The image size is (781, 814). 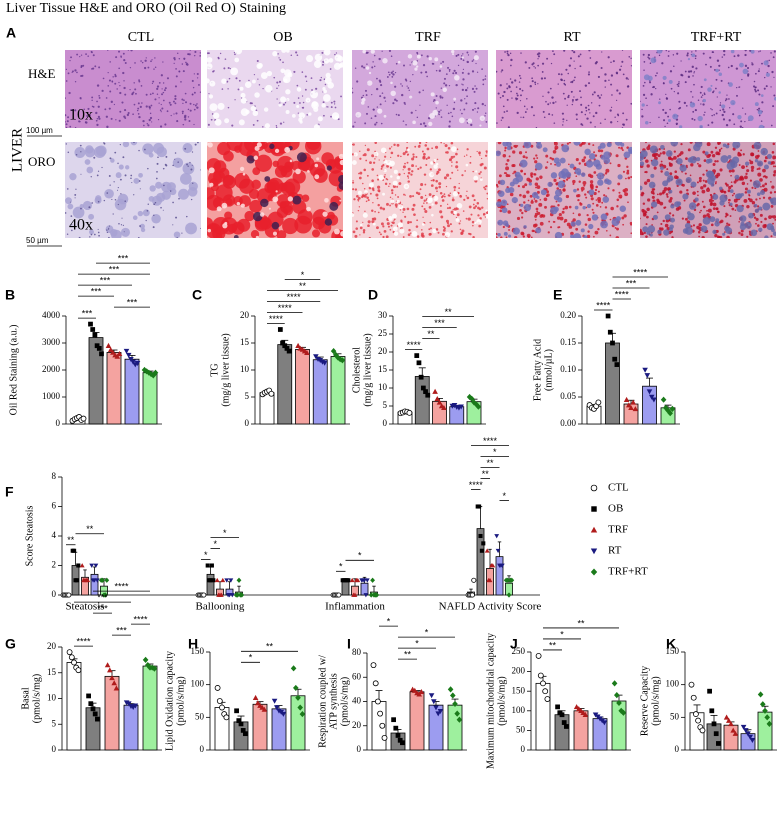 What do you see at coordinates (357, 676) in the screenshot?
I see `y-tick-label: 60` at bounding box center [357, 676].